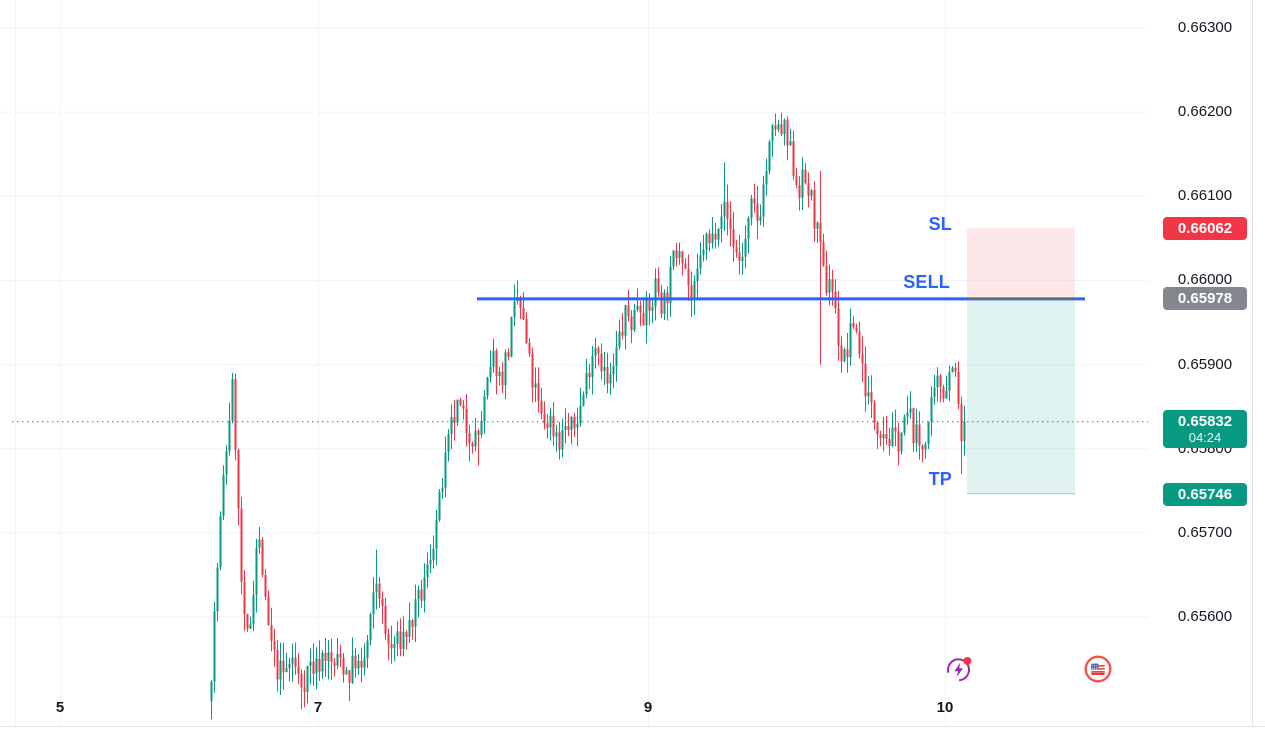  Describe the element at coordinates (1205, 112) in the screenshot. I see `price-tick-label: 0.66200` at that location.